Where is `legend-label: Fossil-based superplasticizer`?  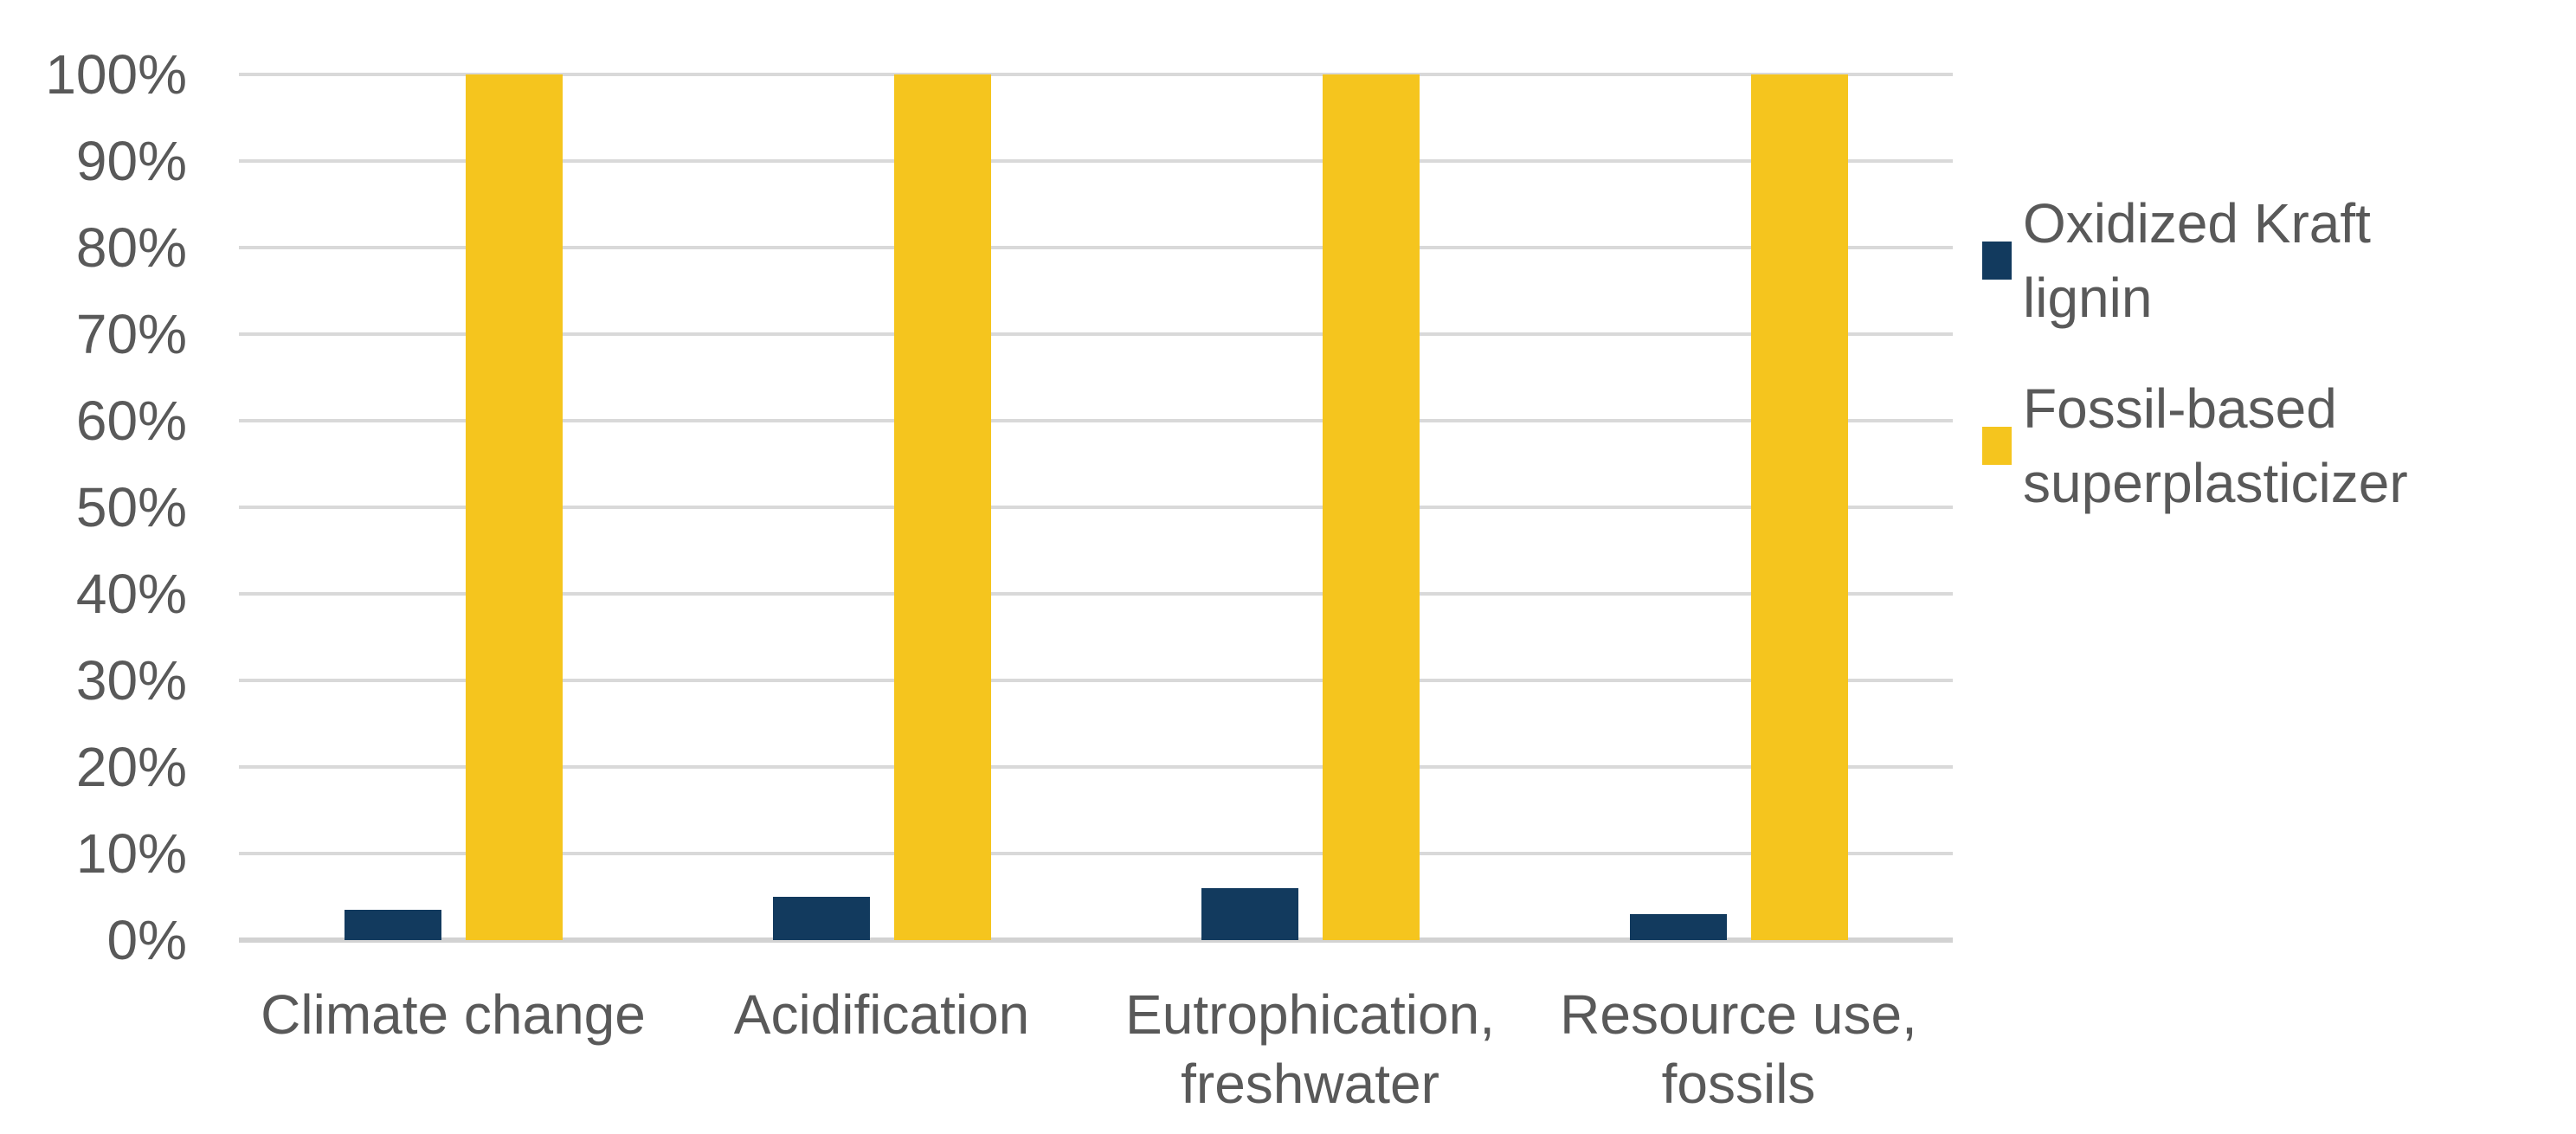 legend-label: Fossil-based superplasticizer is located at coordinates (2215, 445).